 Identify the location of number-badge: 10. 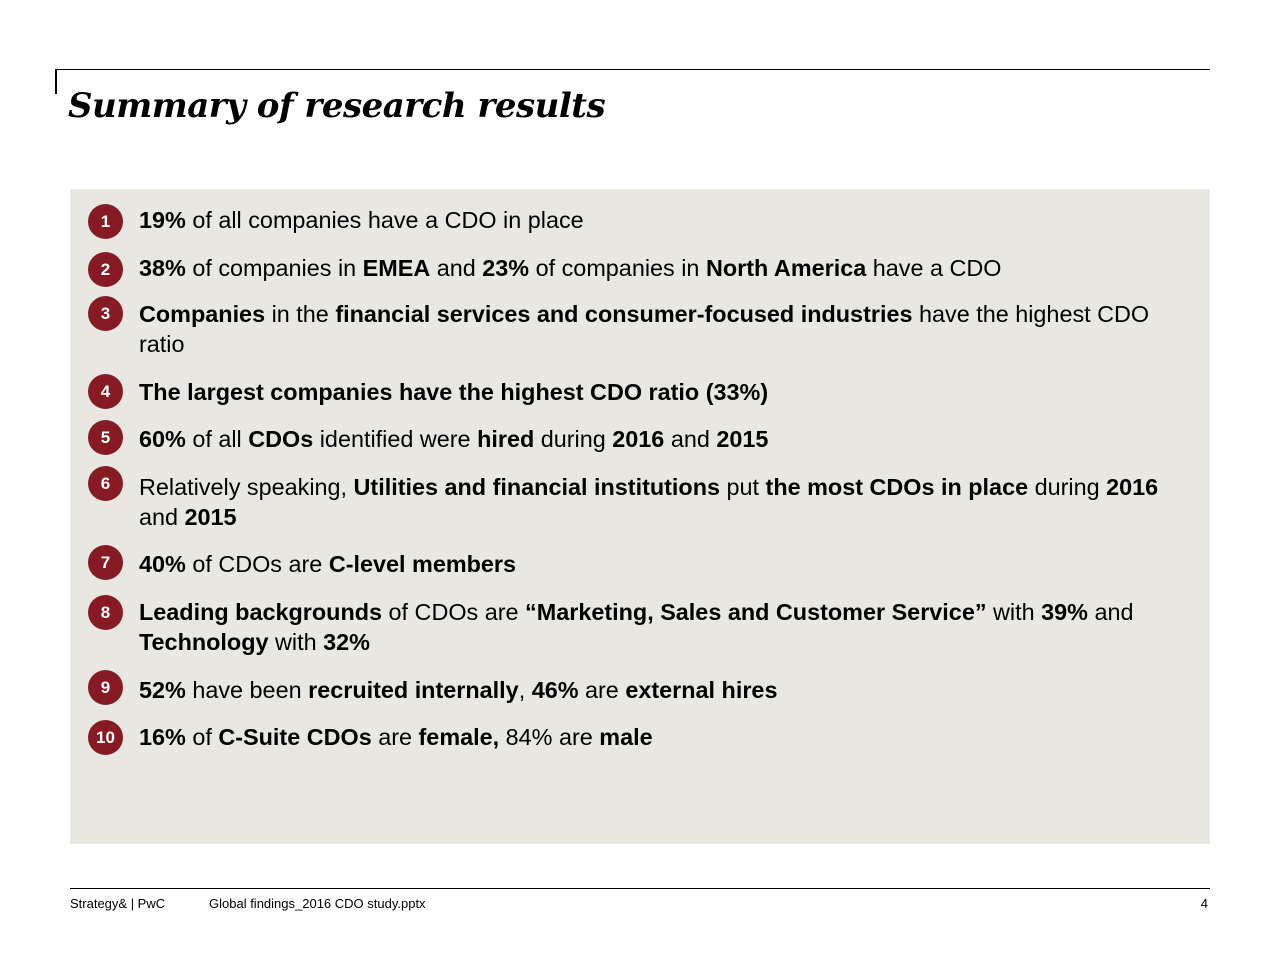
(105, 737).